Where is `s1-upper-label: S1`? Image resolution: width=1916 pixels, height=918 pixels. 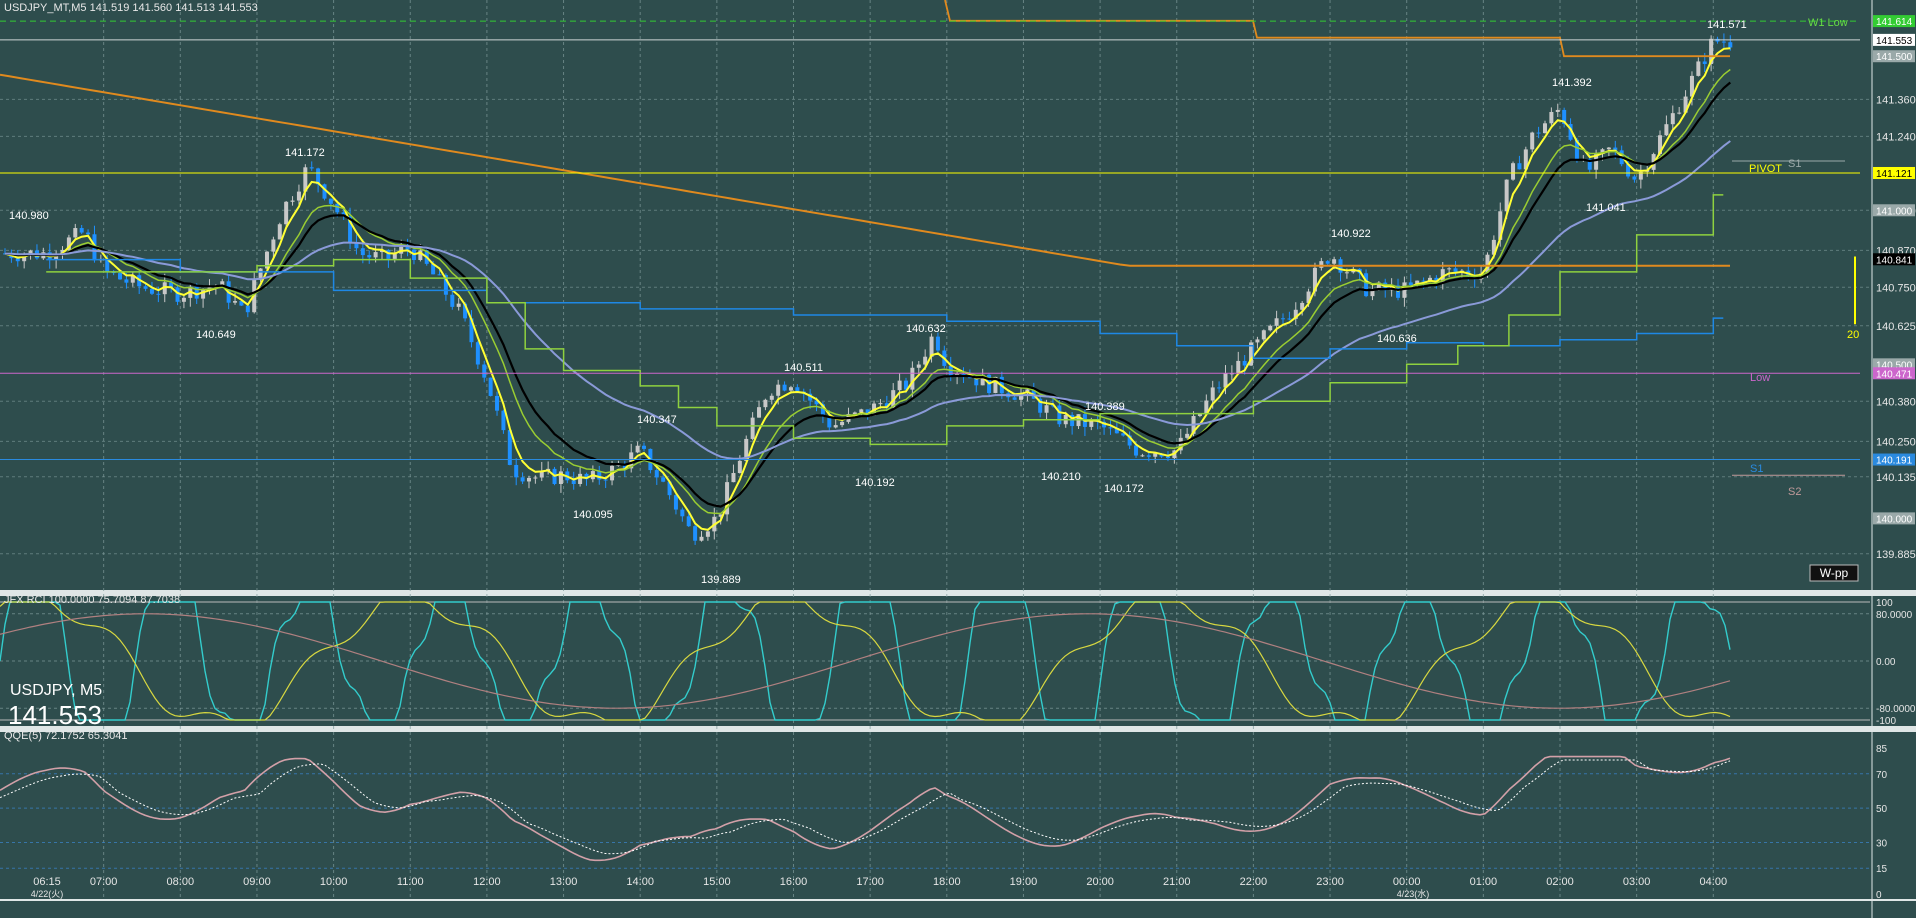
s1-upper-label: S1 is located at coordinates (1794, 164).